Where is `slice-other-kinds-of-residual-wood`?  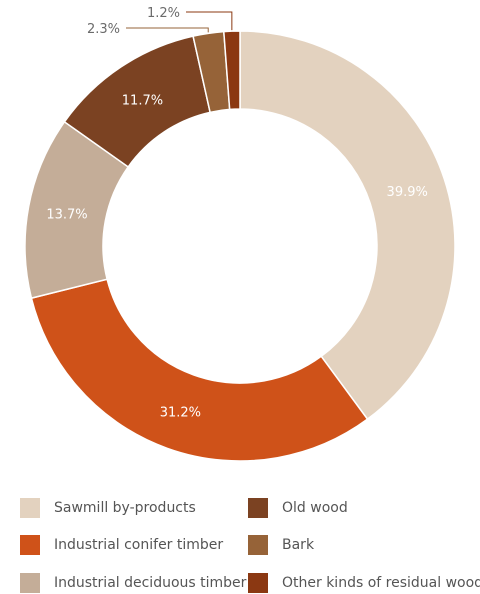 slice-other-kinds-of-residual-wood is located at coordinates (232, 70).